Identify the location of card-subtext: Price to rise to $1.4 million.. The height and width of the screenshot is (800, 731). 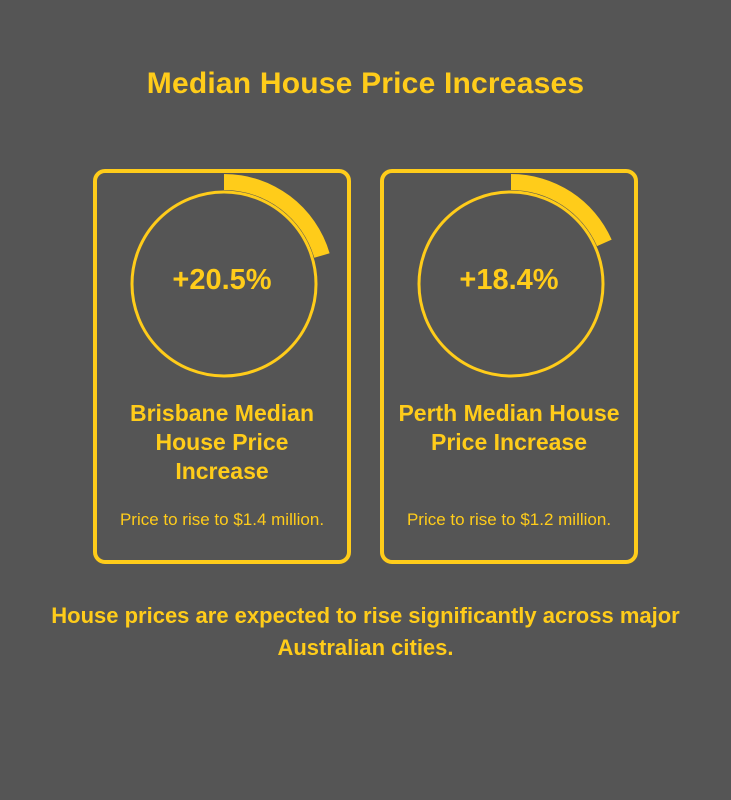
(222, 519).